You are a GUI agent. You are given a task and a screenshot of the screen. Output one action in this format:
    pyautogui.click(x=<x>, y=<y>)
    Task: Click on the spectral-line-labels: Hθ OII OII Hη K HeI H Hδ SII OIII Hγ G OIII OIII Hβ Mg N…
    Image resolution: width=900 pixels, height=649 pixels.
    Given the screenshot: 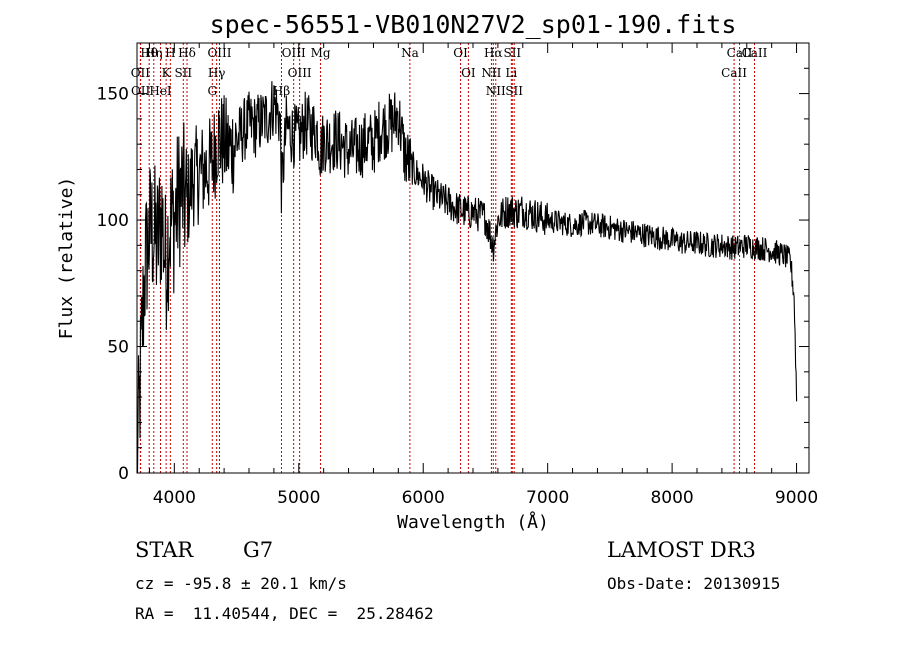 What is the action you would take?
    pyautogui.click(x=449, y=72)
    